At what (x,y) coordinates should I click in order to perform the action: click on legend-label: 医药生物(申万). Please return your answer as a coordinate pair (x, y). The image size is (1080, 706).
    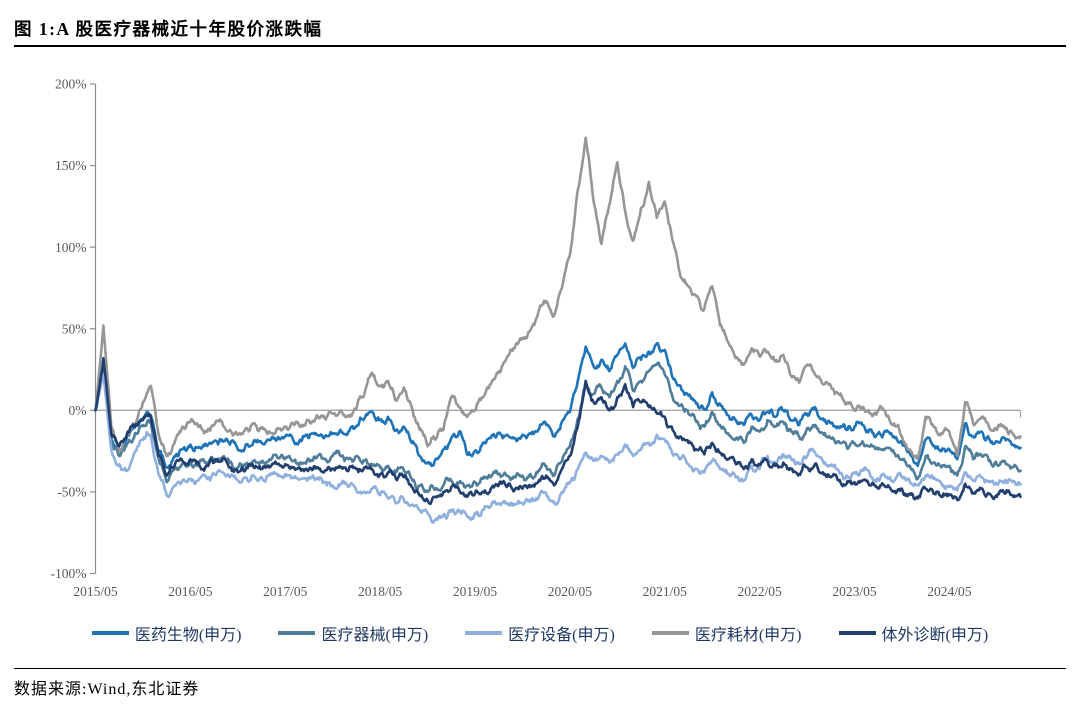
    Looking at the image, I should click on (188, 635).